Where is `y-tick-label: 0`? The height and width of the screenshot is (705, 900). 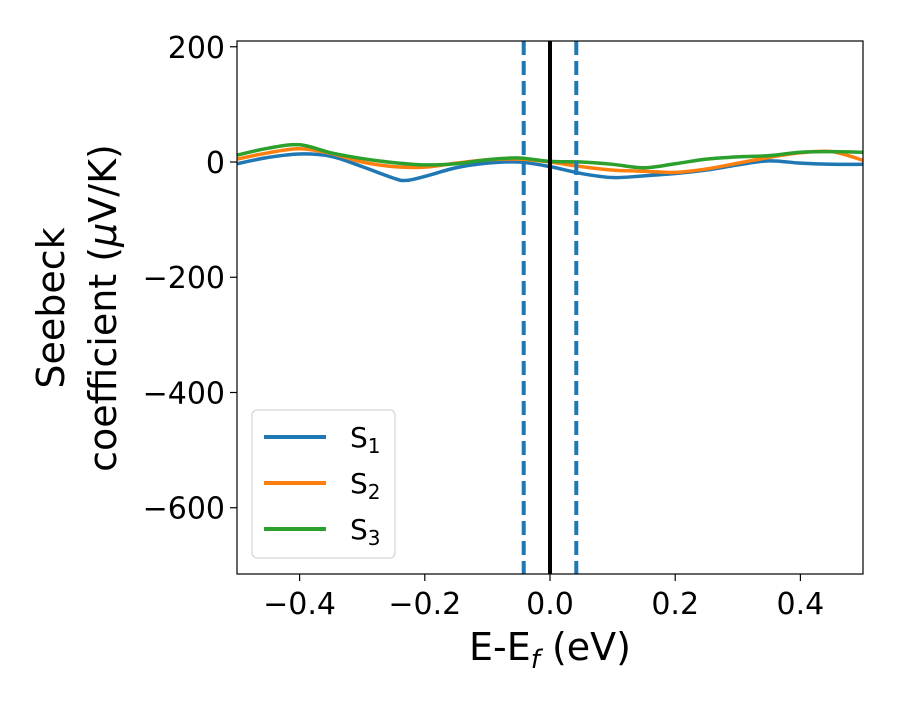
y-tick-label: 0 is located at coordinates (215, 163).